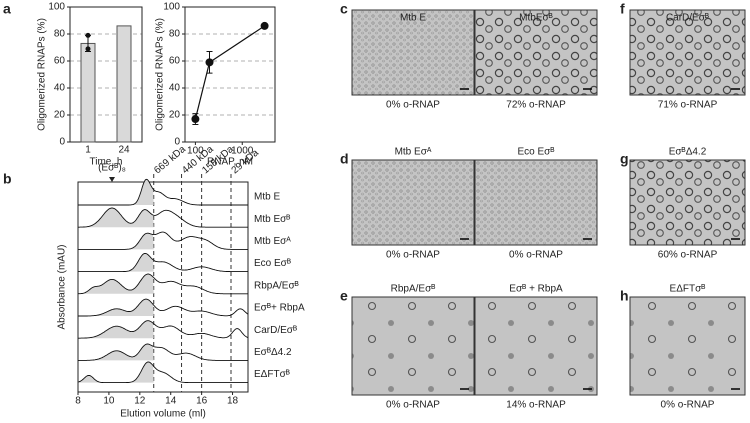 The height and width of the screenshot is (423, 750). I want to click on panel-label: h, so click(624, 296).